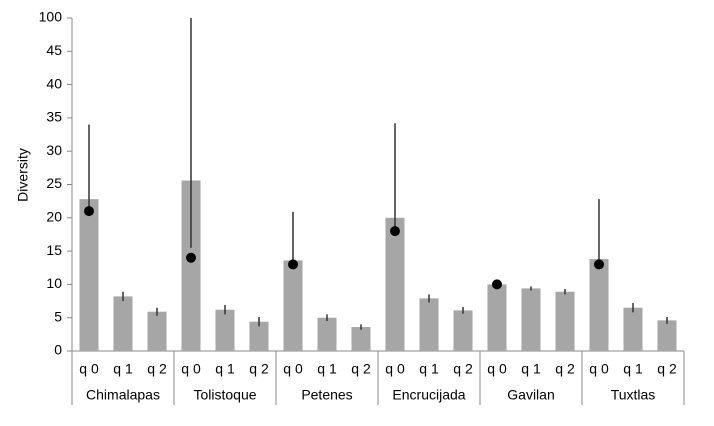  What do you see at coordinates (54, 150) in the screenshot?
I see `y-tick-label: 30` at bounding box center [54, 150].